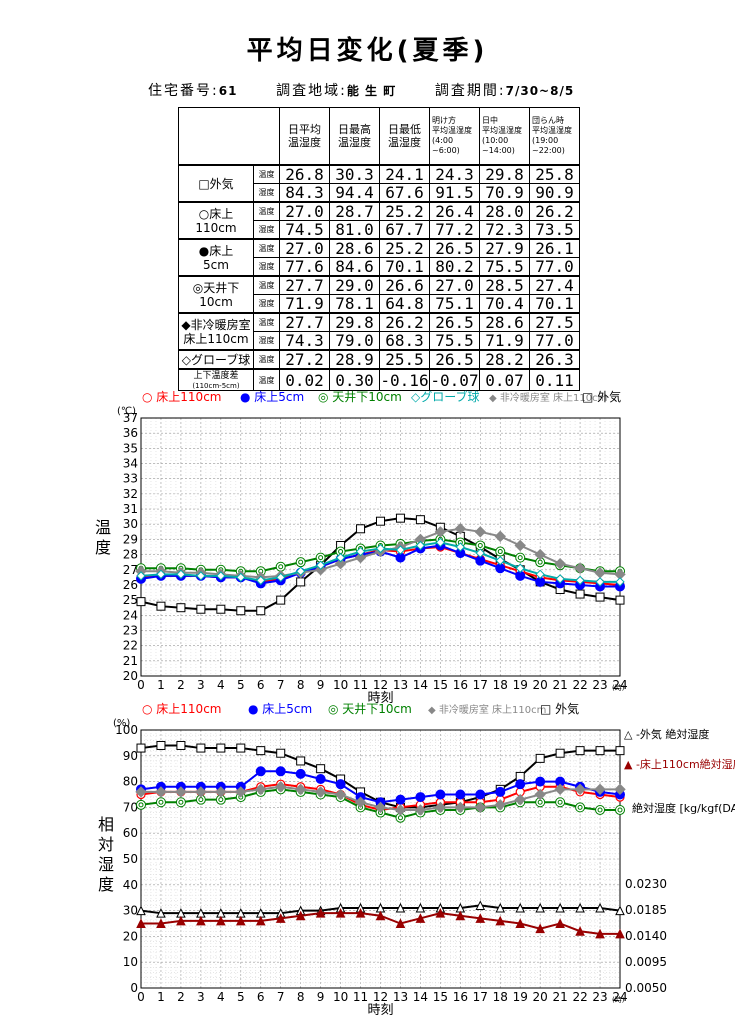  Describe the element at coordinates (420, 997) in the screenshot. I see `x-tick-label: 14` at that location.